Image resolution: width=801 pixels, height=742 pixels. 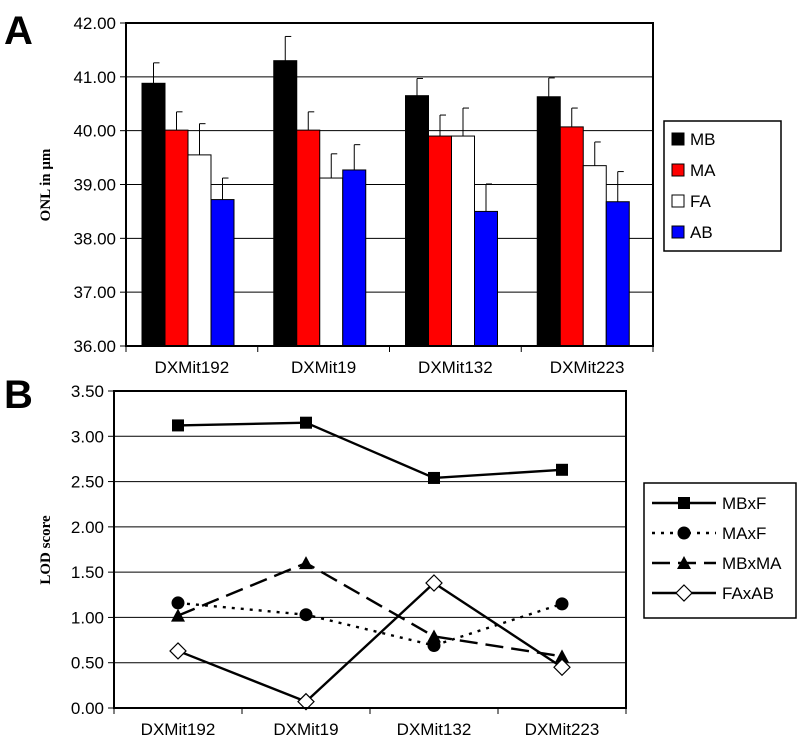 I want to click on y-tick-label: 3.00, so click(x=87, y=436).